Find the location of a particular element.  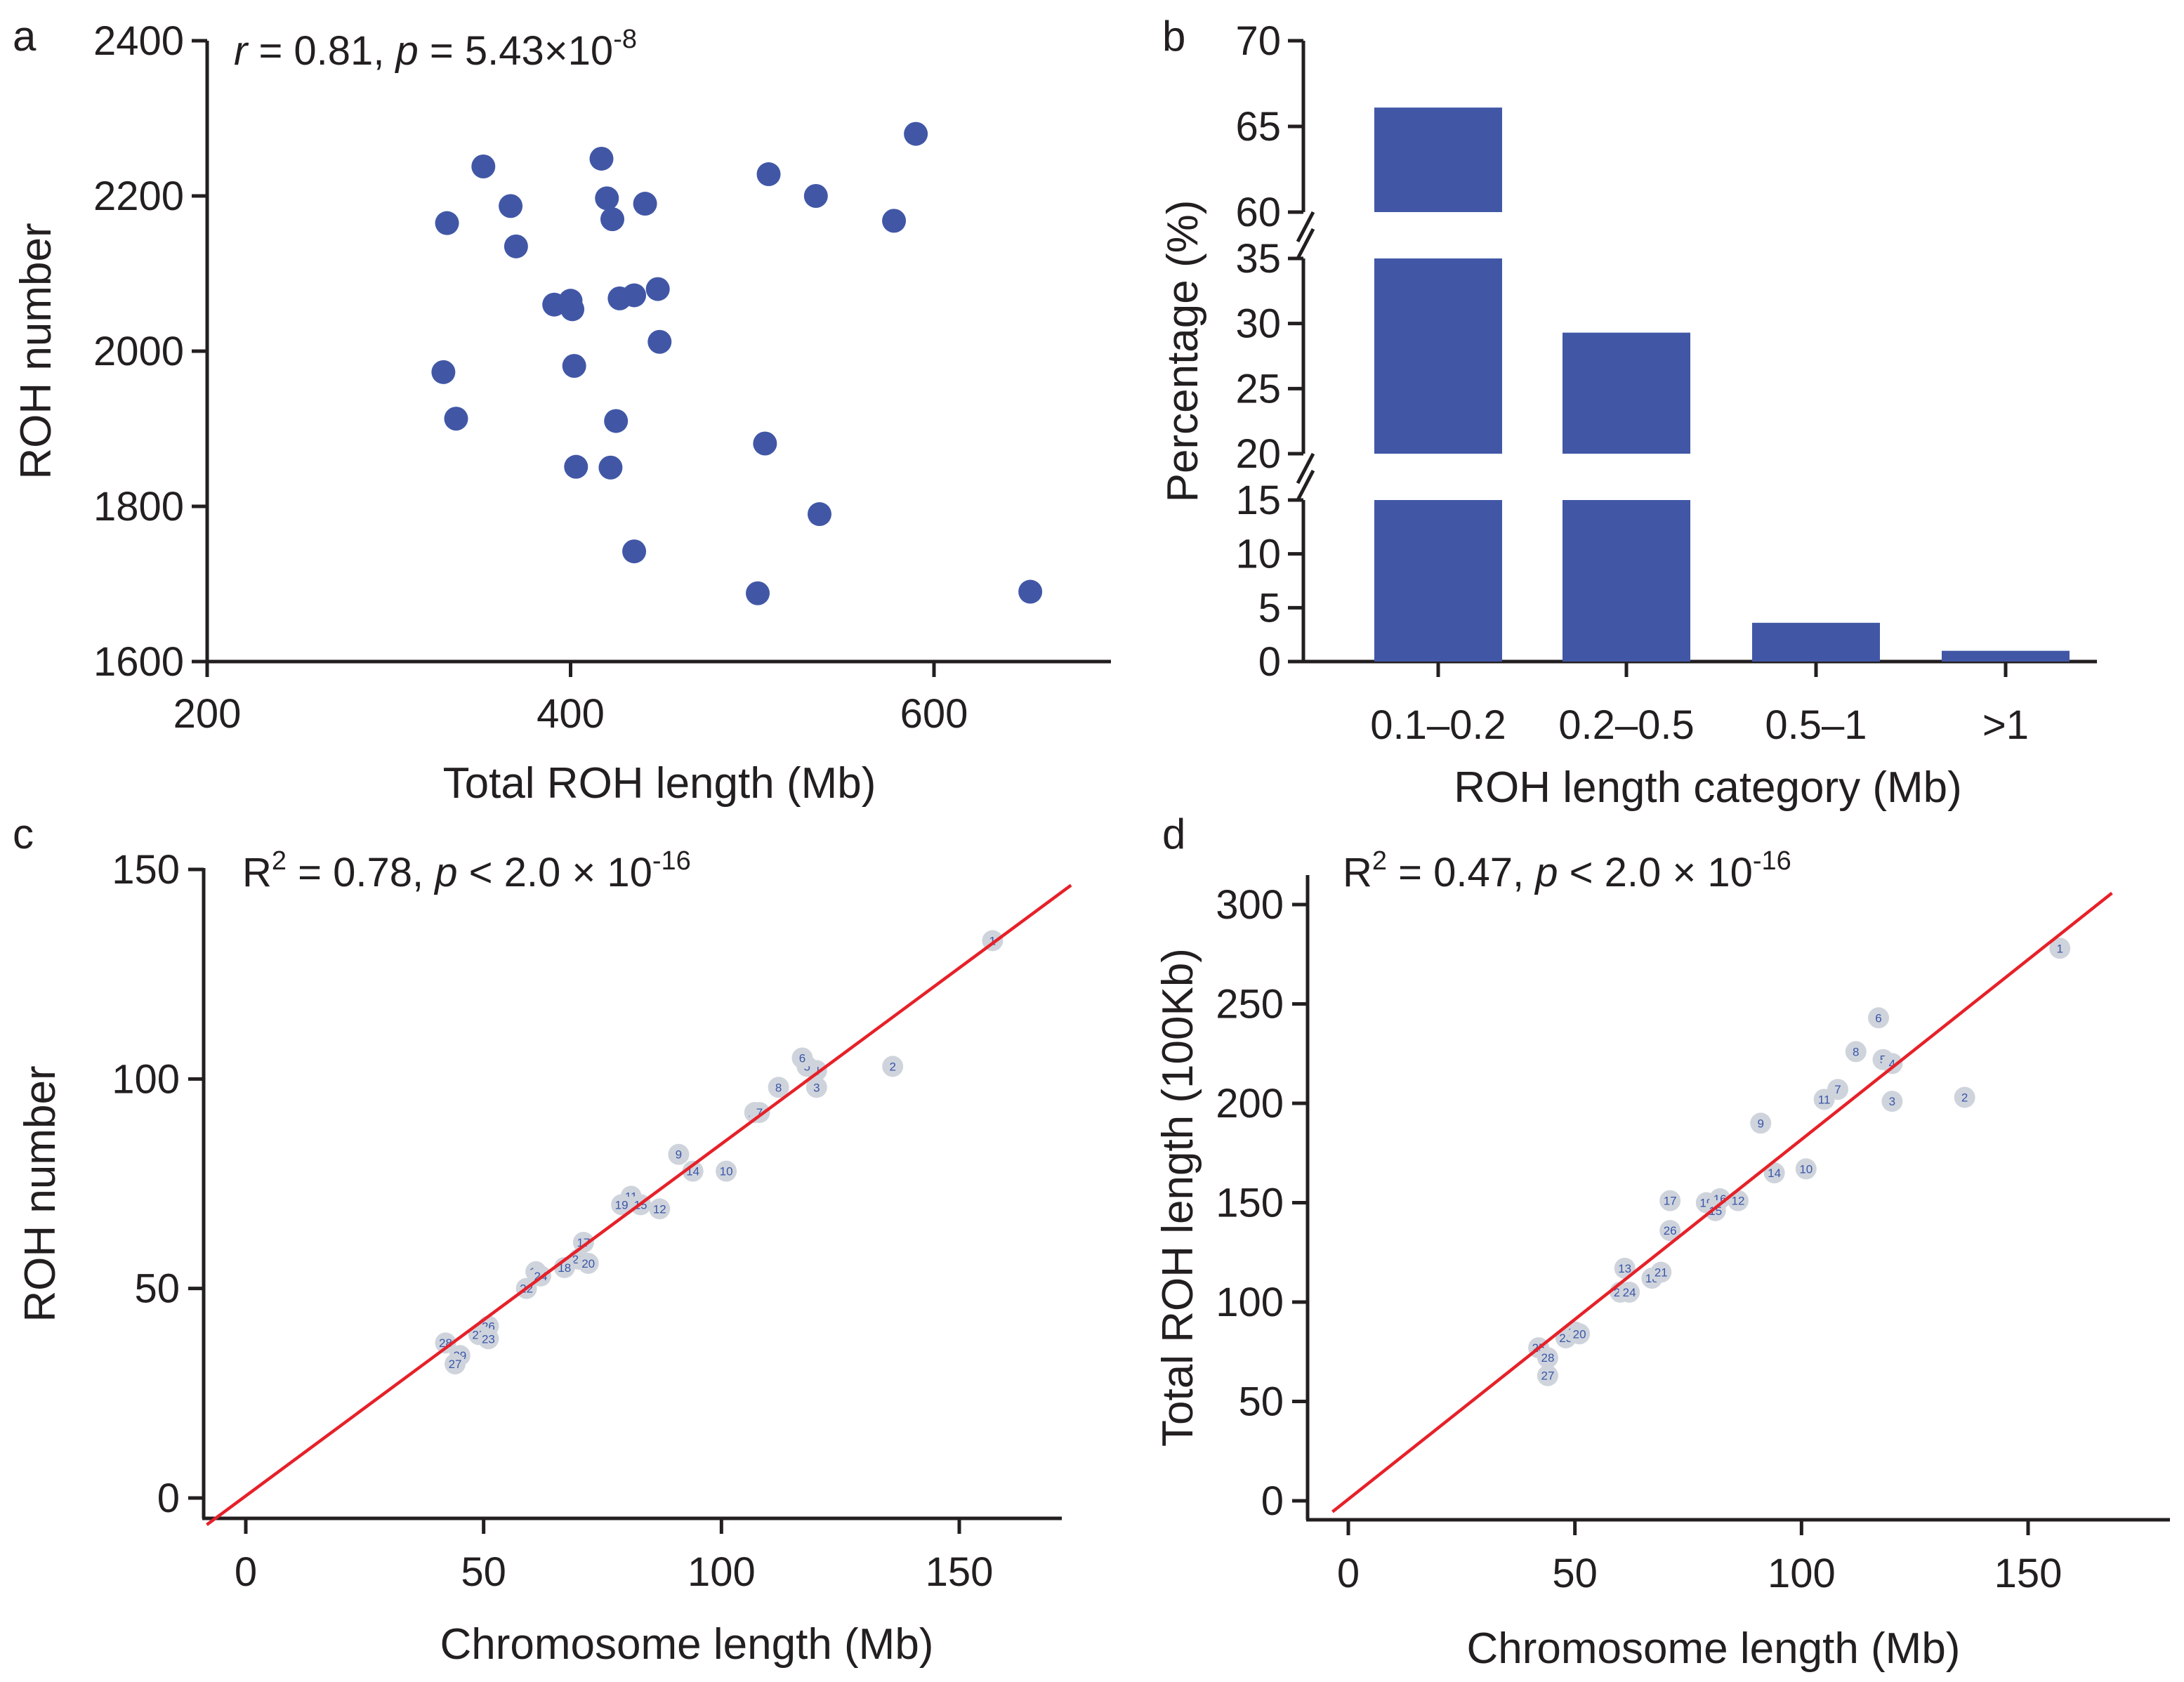

panel-d-point-label: 26 is located at coordinates (1670, 1230).